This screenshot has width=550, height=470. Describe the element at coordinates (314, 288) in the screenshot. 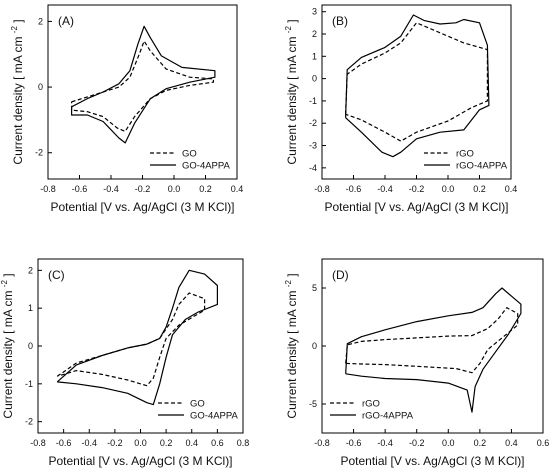

I see `y-tick-label: 5` at that location.